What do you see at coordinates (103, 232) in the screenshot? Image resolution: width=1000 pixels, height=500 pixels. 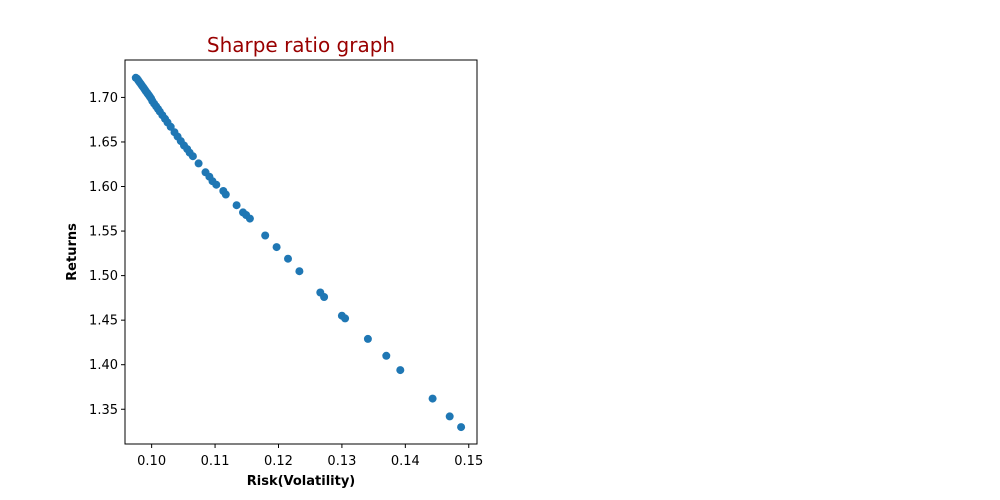 I see `y-tick-label: 1.55` at bounding box center [103, 232].